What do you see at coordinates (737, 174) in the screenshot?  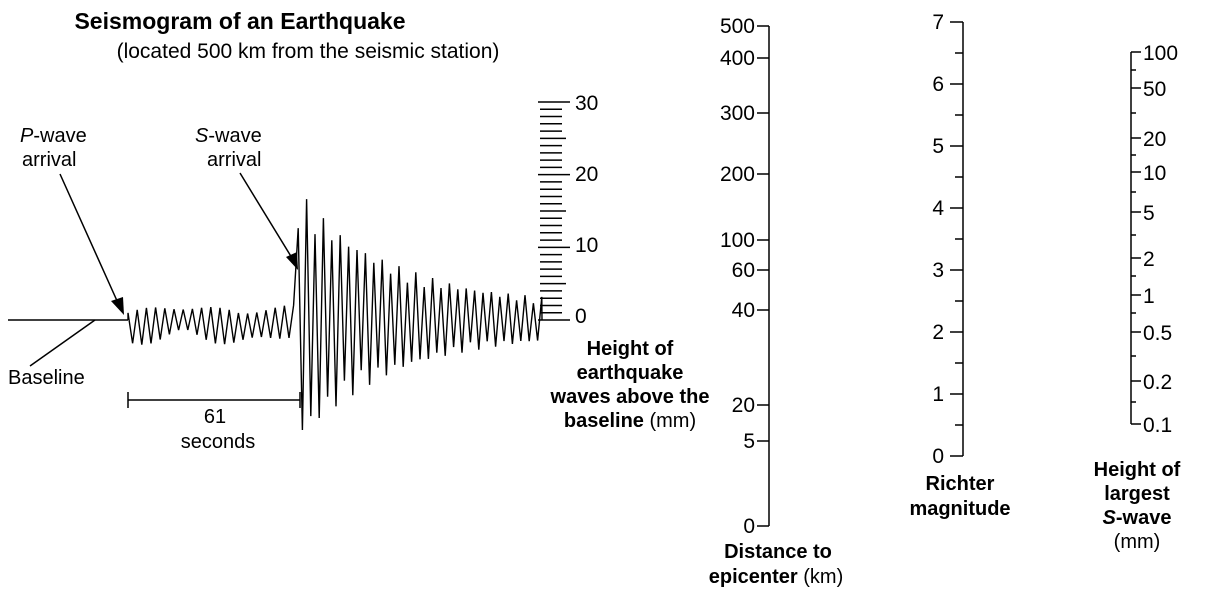 I see `distance-label-200: 200` at bounding box center [737, 174].